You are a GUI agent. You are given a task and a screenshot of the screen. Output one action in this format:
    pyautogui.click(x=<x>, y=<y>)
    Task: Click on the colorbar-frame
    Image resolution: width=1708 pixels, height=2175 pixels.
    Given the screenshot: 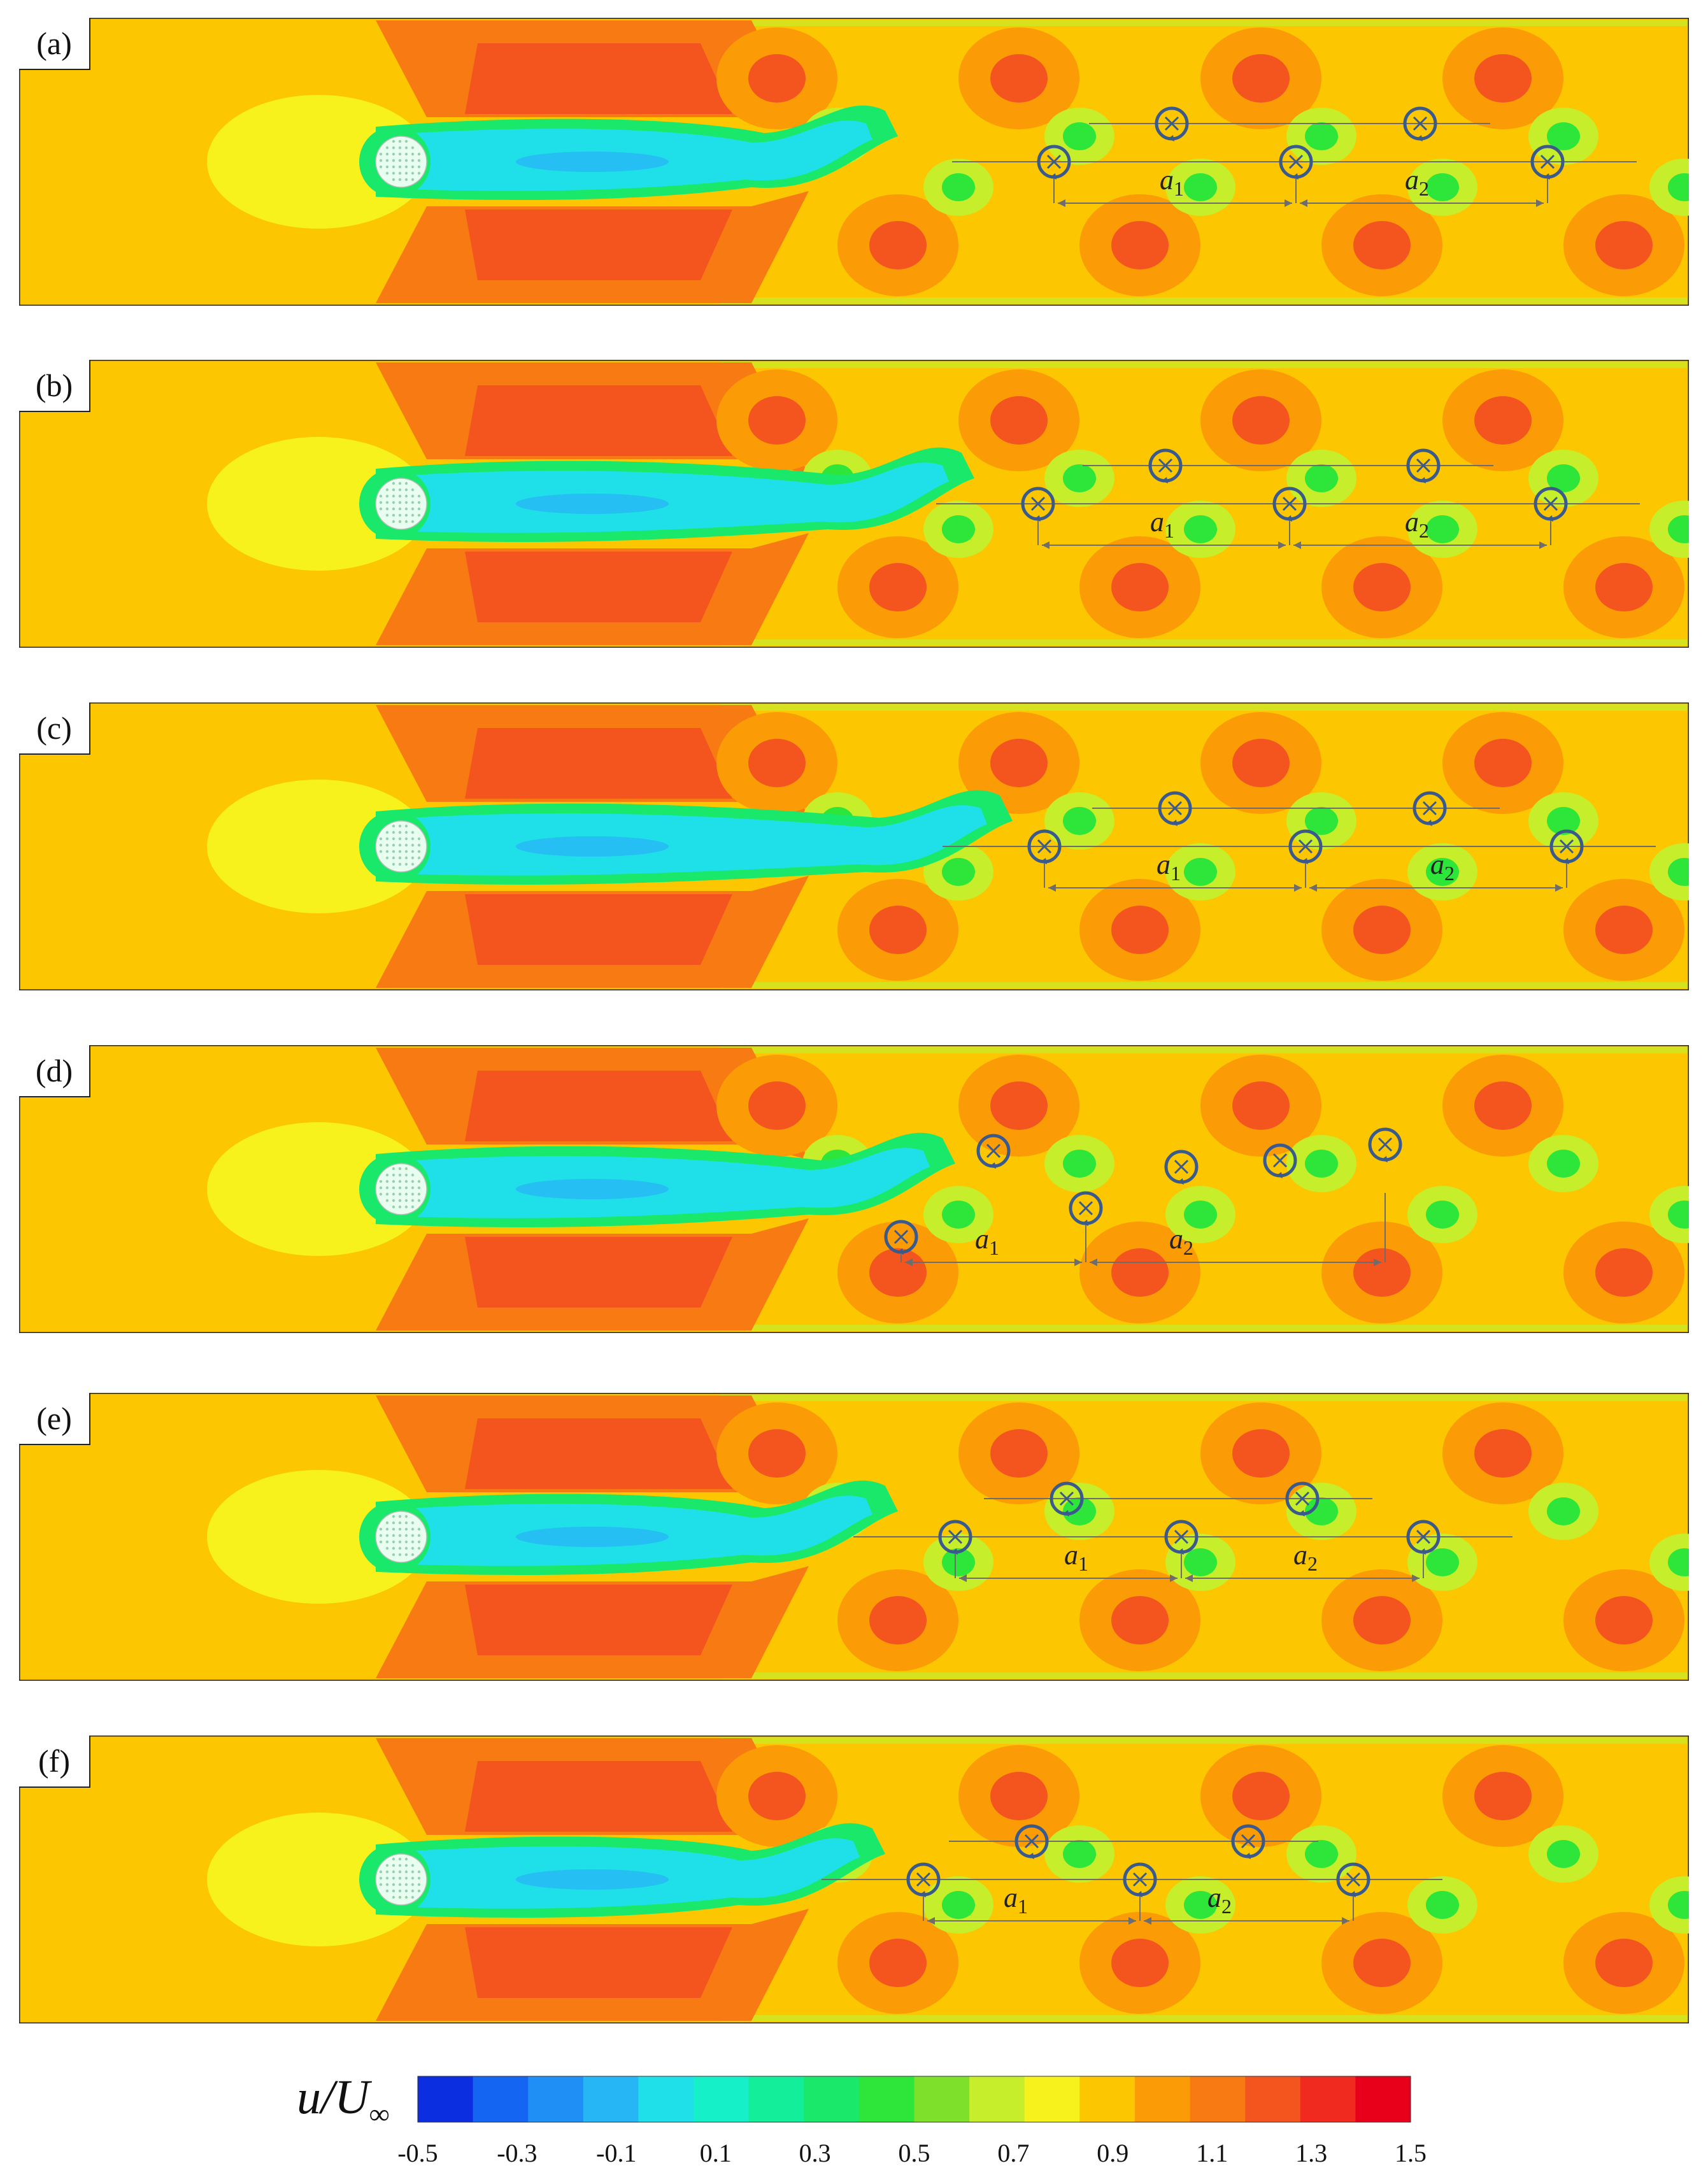 What is the action you would take?
    pyautogui.click(x=914, y=2099)
    